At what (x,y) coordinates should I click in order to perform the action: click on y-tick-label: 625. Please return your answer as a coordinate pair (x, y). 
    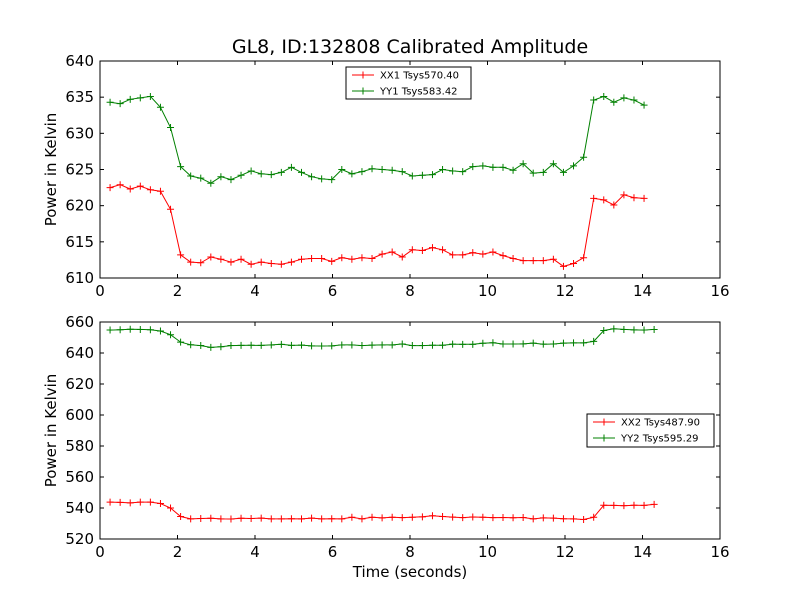
    Looking at the image, I should click on (79, 170).